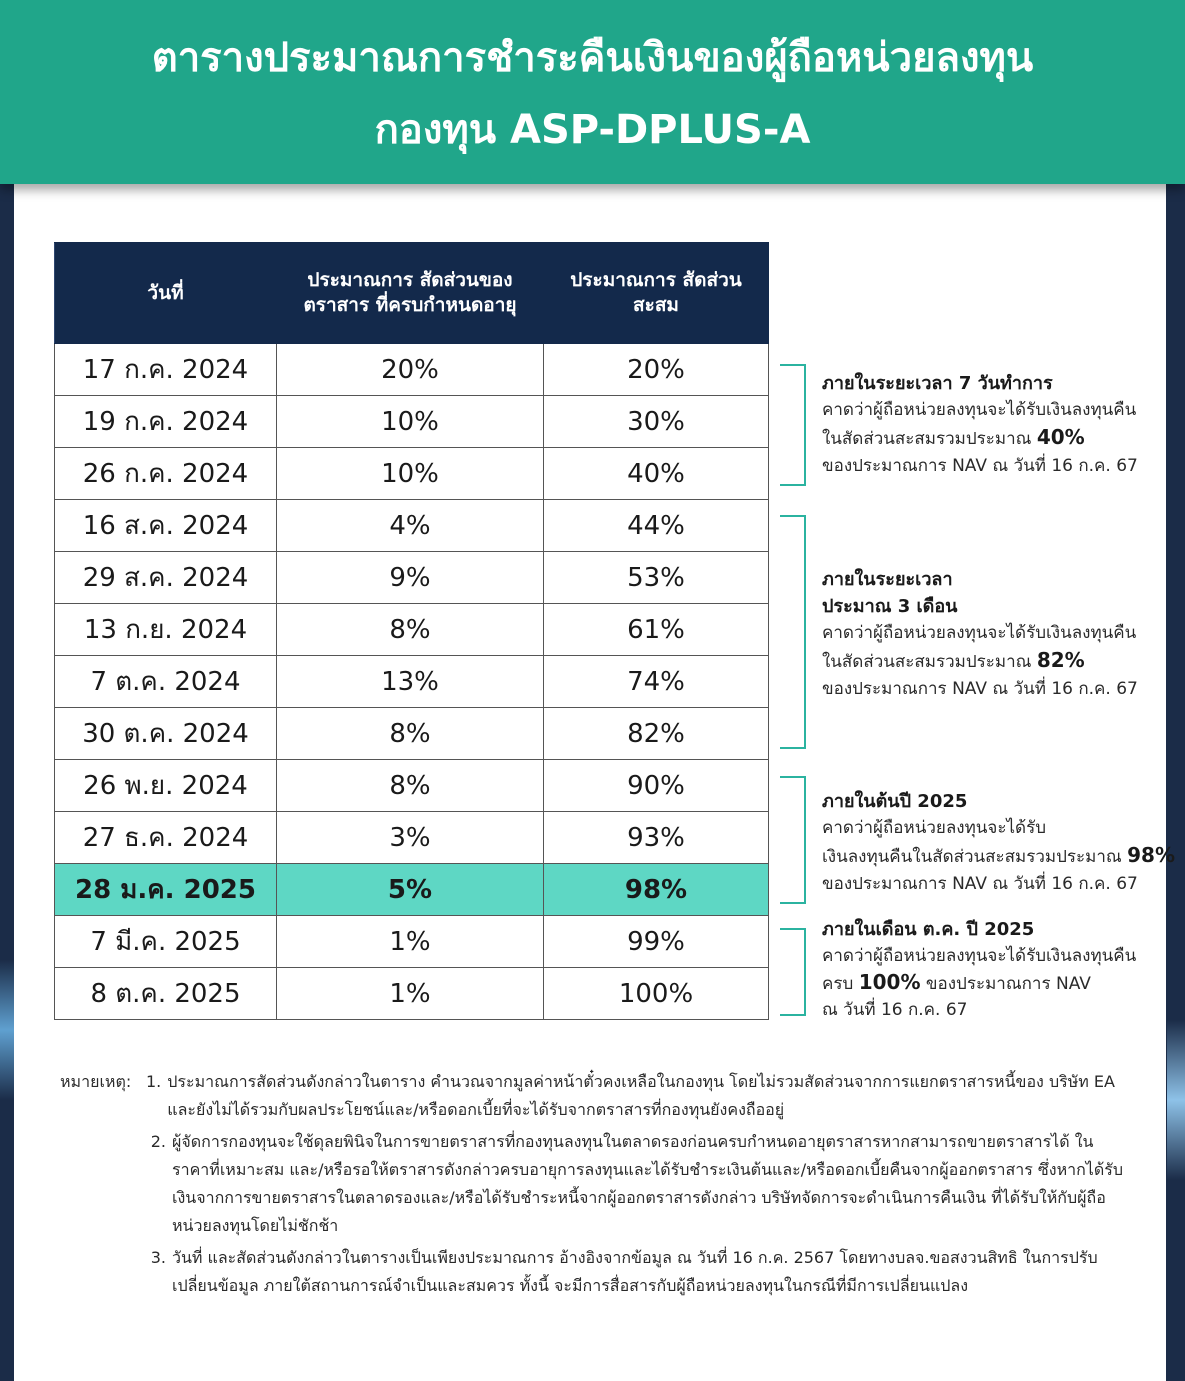 Image resolution: width=1185 pixels, height=1381 pixels. What do you see at coordinates (165, 629) in the screenshot?
I see `cell-date: 13 ก.ย. 2024` at bounding box center [165, 629].